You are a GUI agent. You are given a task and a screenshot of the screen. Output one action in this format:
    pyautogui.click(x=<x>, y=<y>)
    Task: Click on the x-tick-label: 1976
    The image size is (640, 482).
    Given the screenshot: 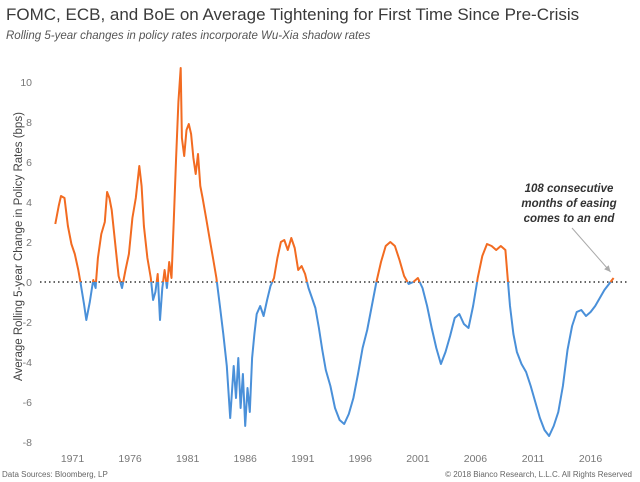 What is the action you would take?
    pyautogui.click(x=130, y=459)
    